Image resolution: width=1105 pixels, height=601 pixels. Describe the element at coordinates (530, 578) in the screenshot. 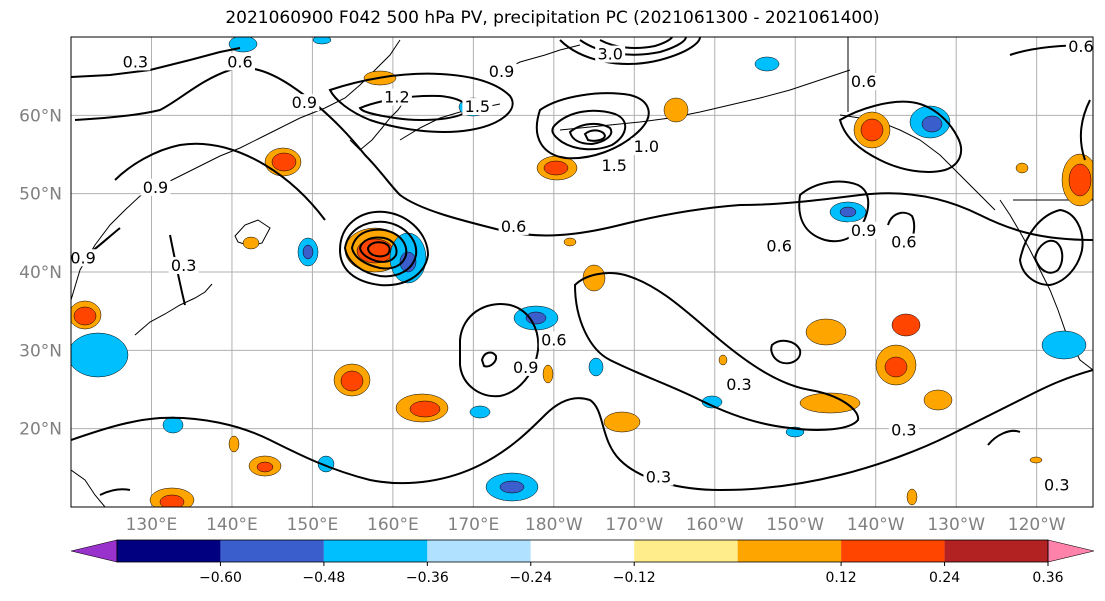

I see `colorbar-tick-label: −0.24` at that location.